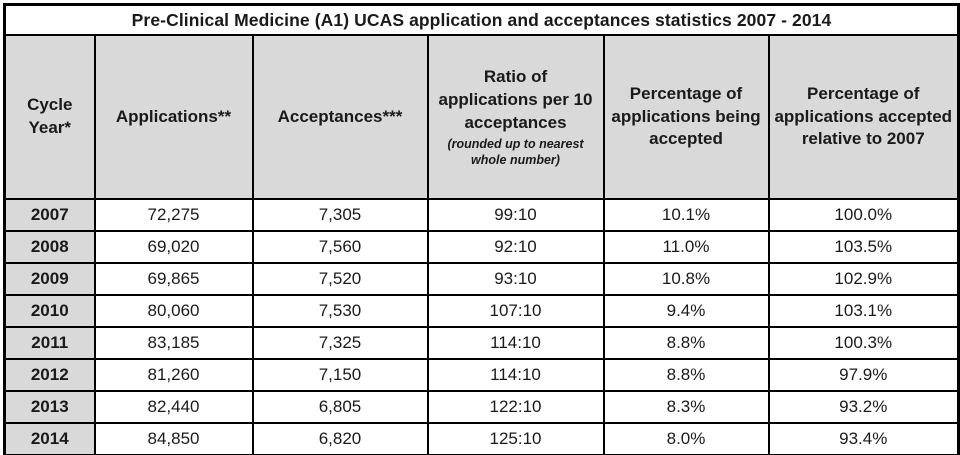  I want to click on pct-relative-cell: 100.0%, so click(863, 215).